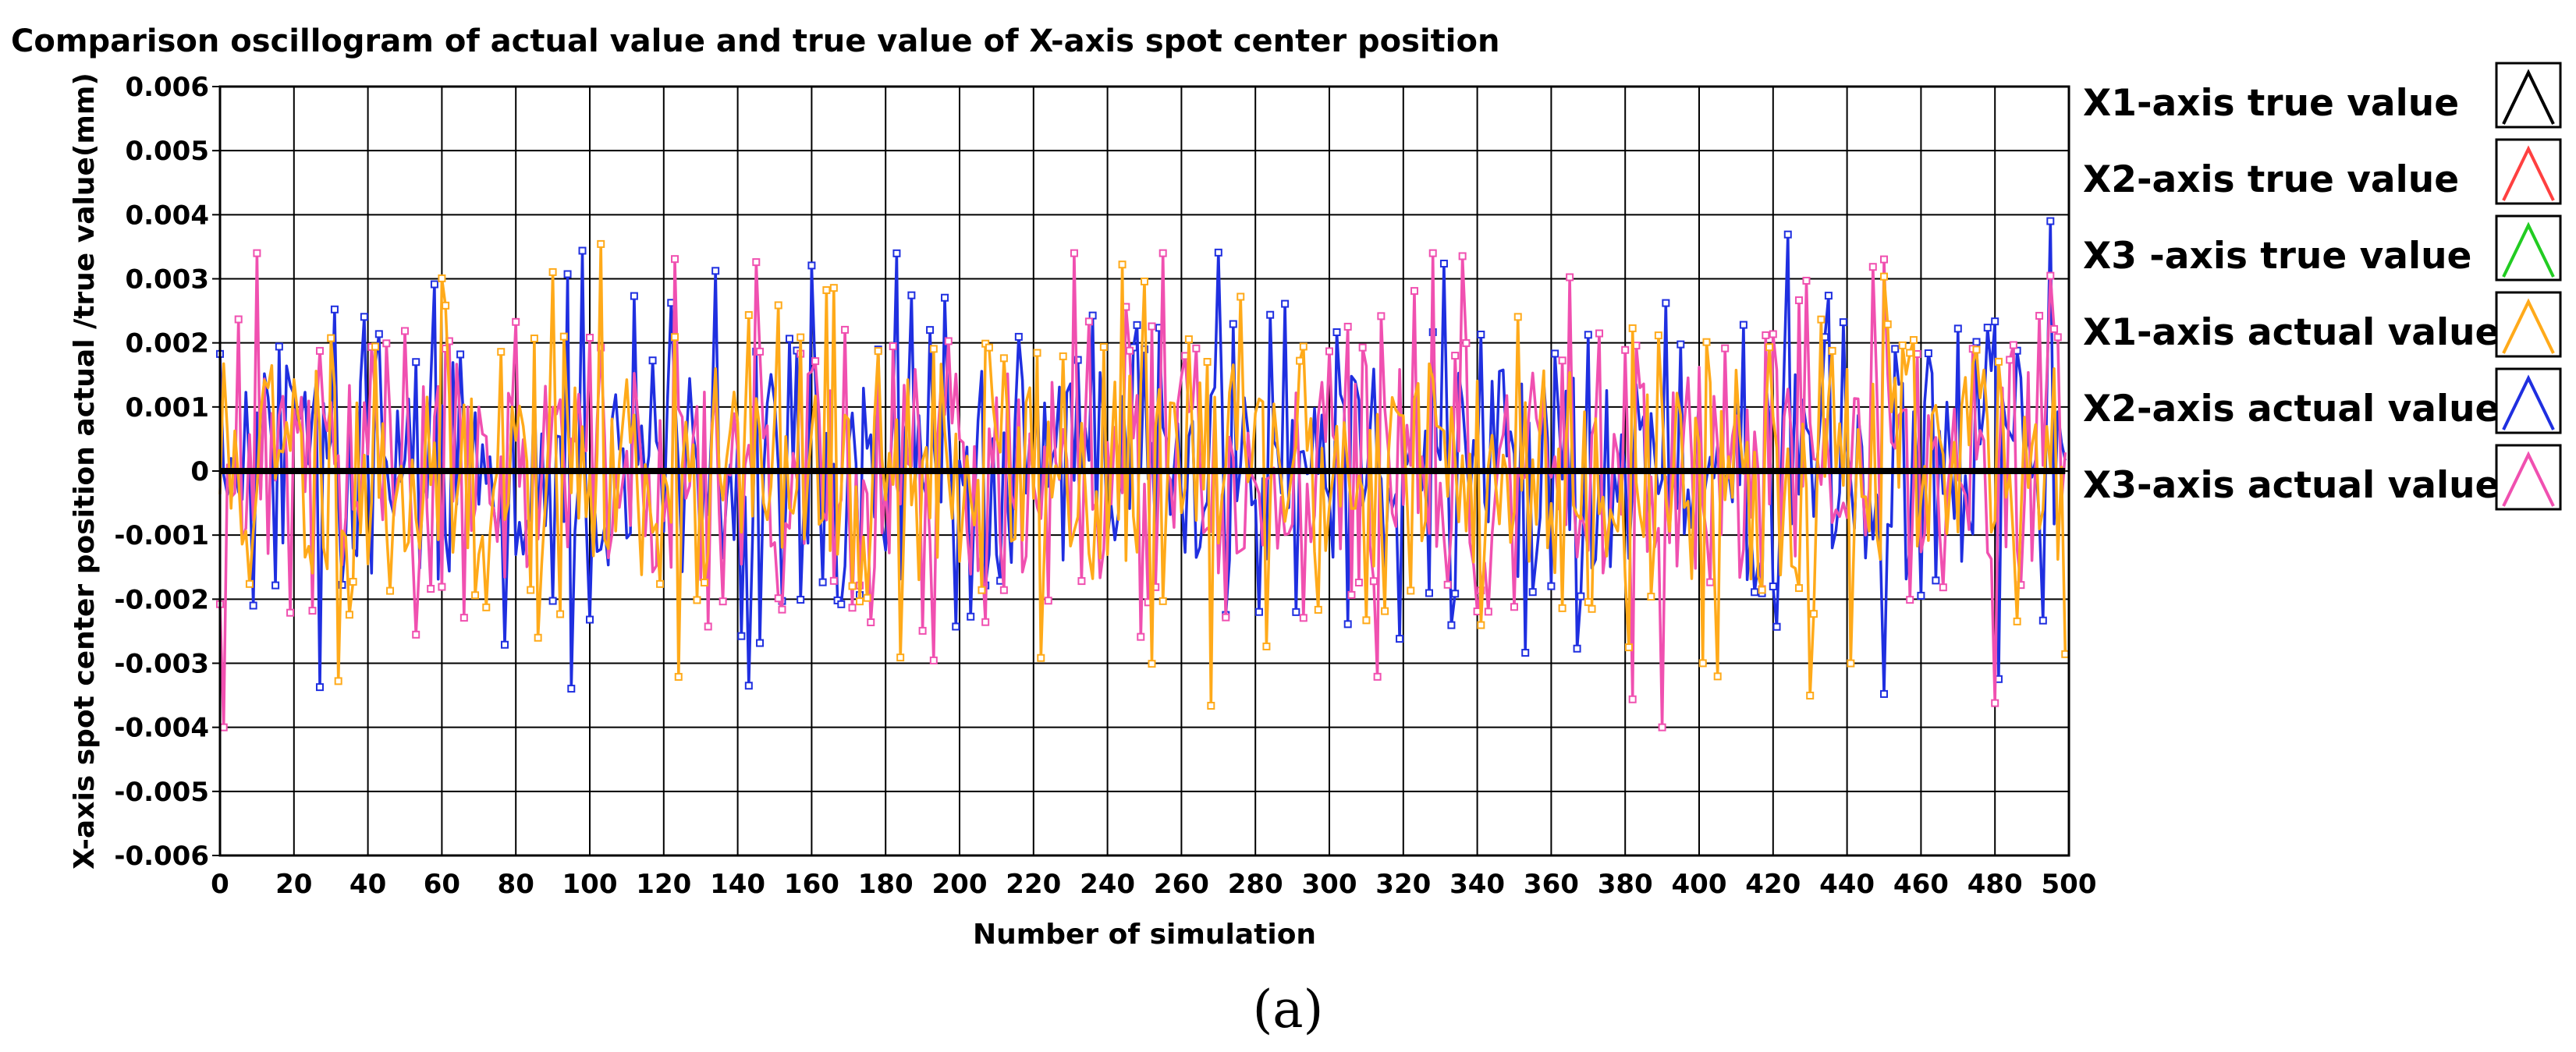 The width and height of the screenshot is (2576, 1052). What do you see at coordinates (960, 884) in the screenshot?
I see `x-tick-label: 200` at bounding box center [960, 884].